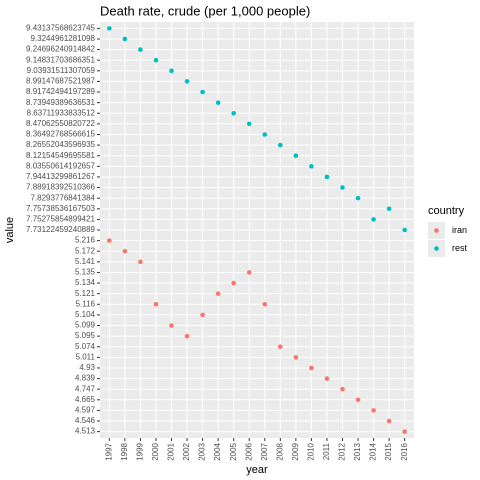 This screenshot has width=480, height=480. What do you see at coordinates (61, 187) in the screenshot?
I see `y-tick-label: 7.88918392510366` at bounding box center [61, 187].